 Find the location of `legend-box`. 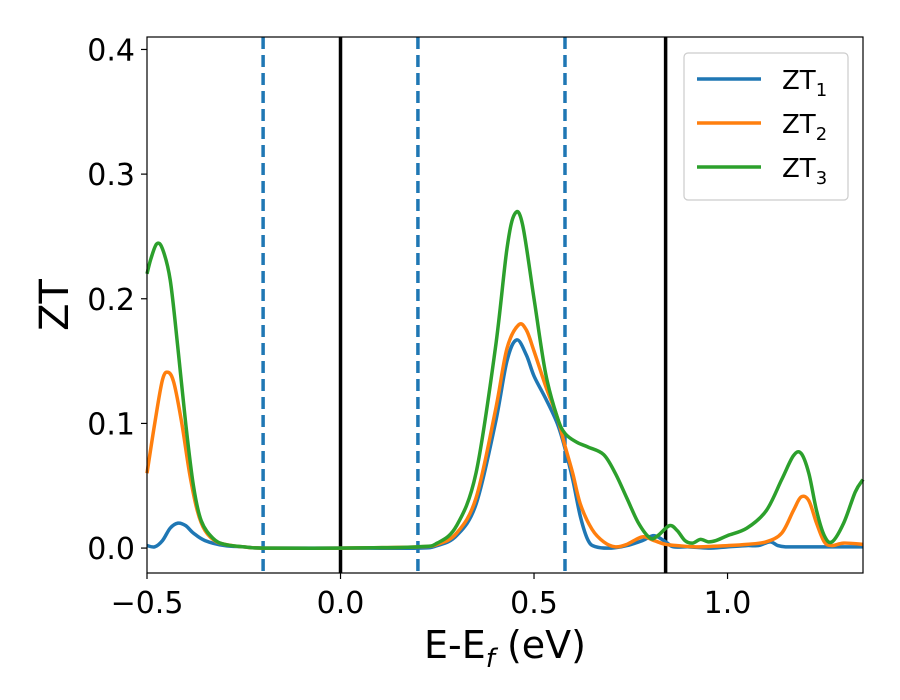

legend-box is located at coordinates (766, 126).